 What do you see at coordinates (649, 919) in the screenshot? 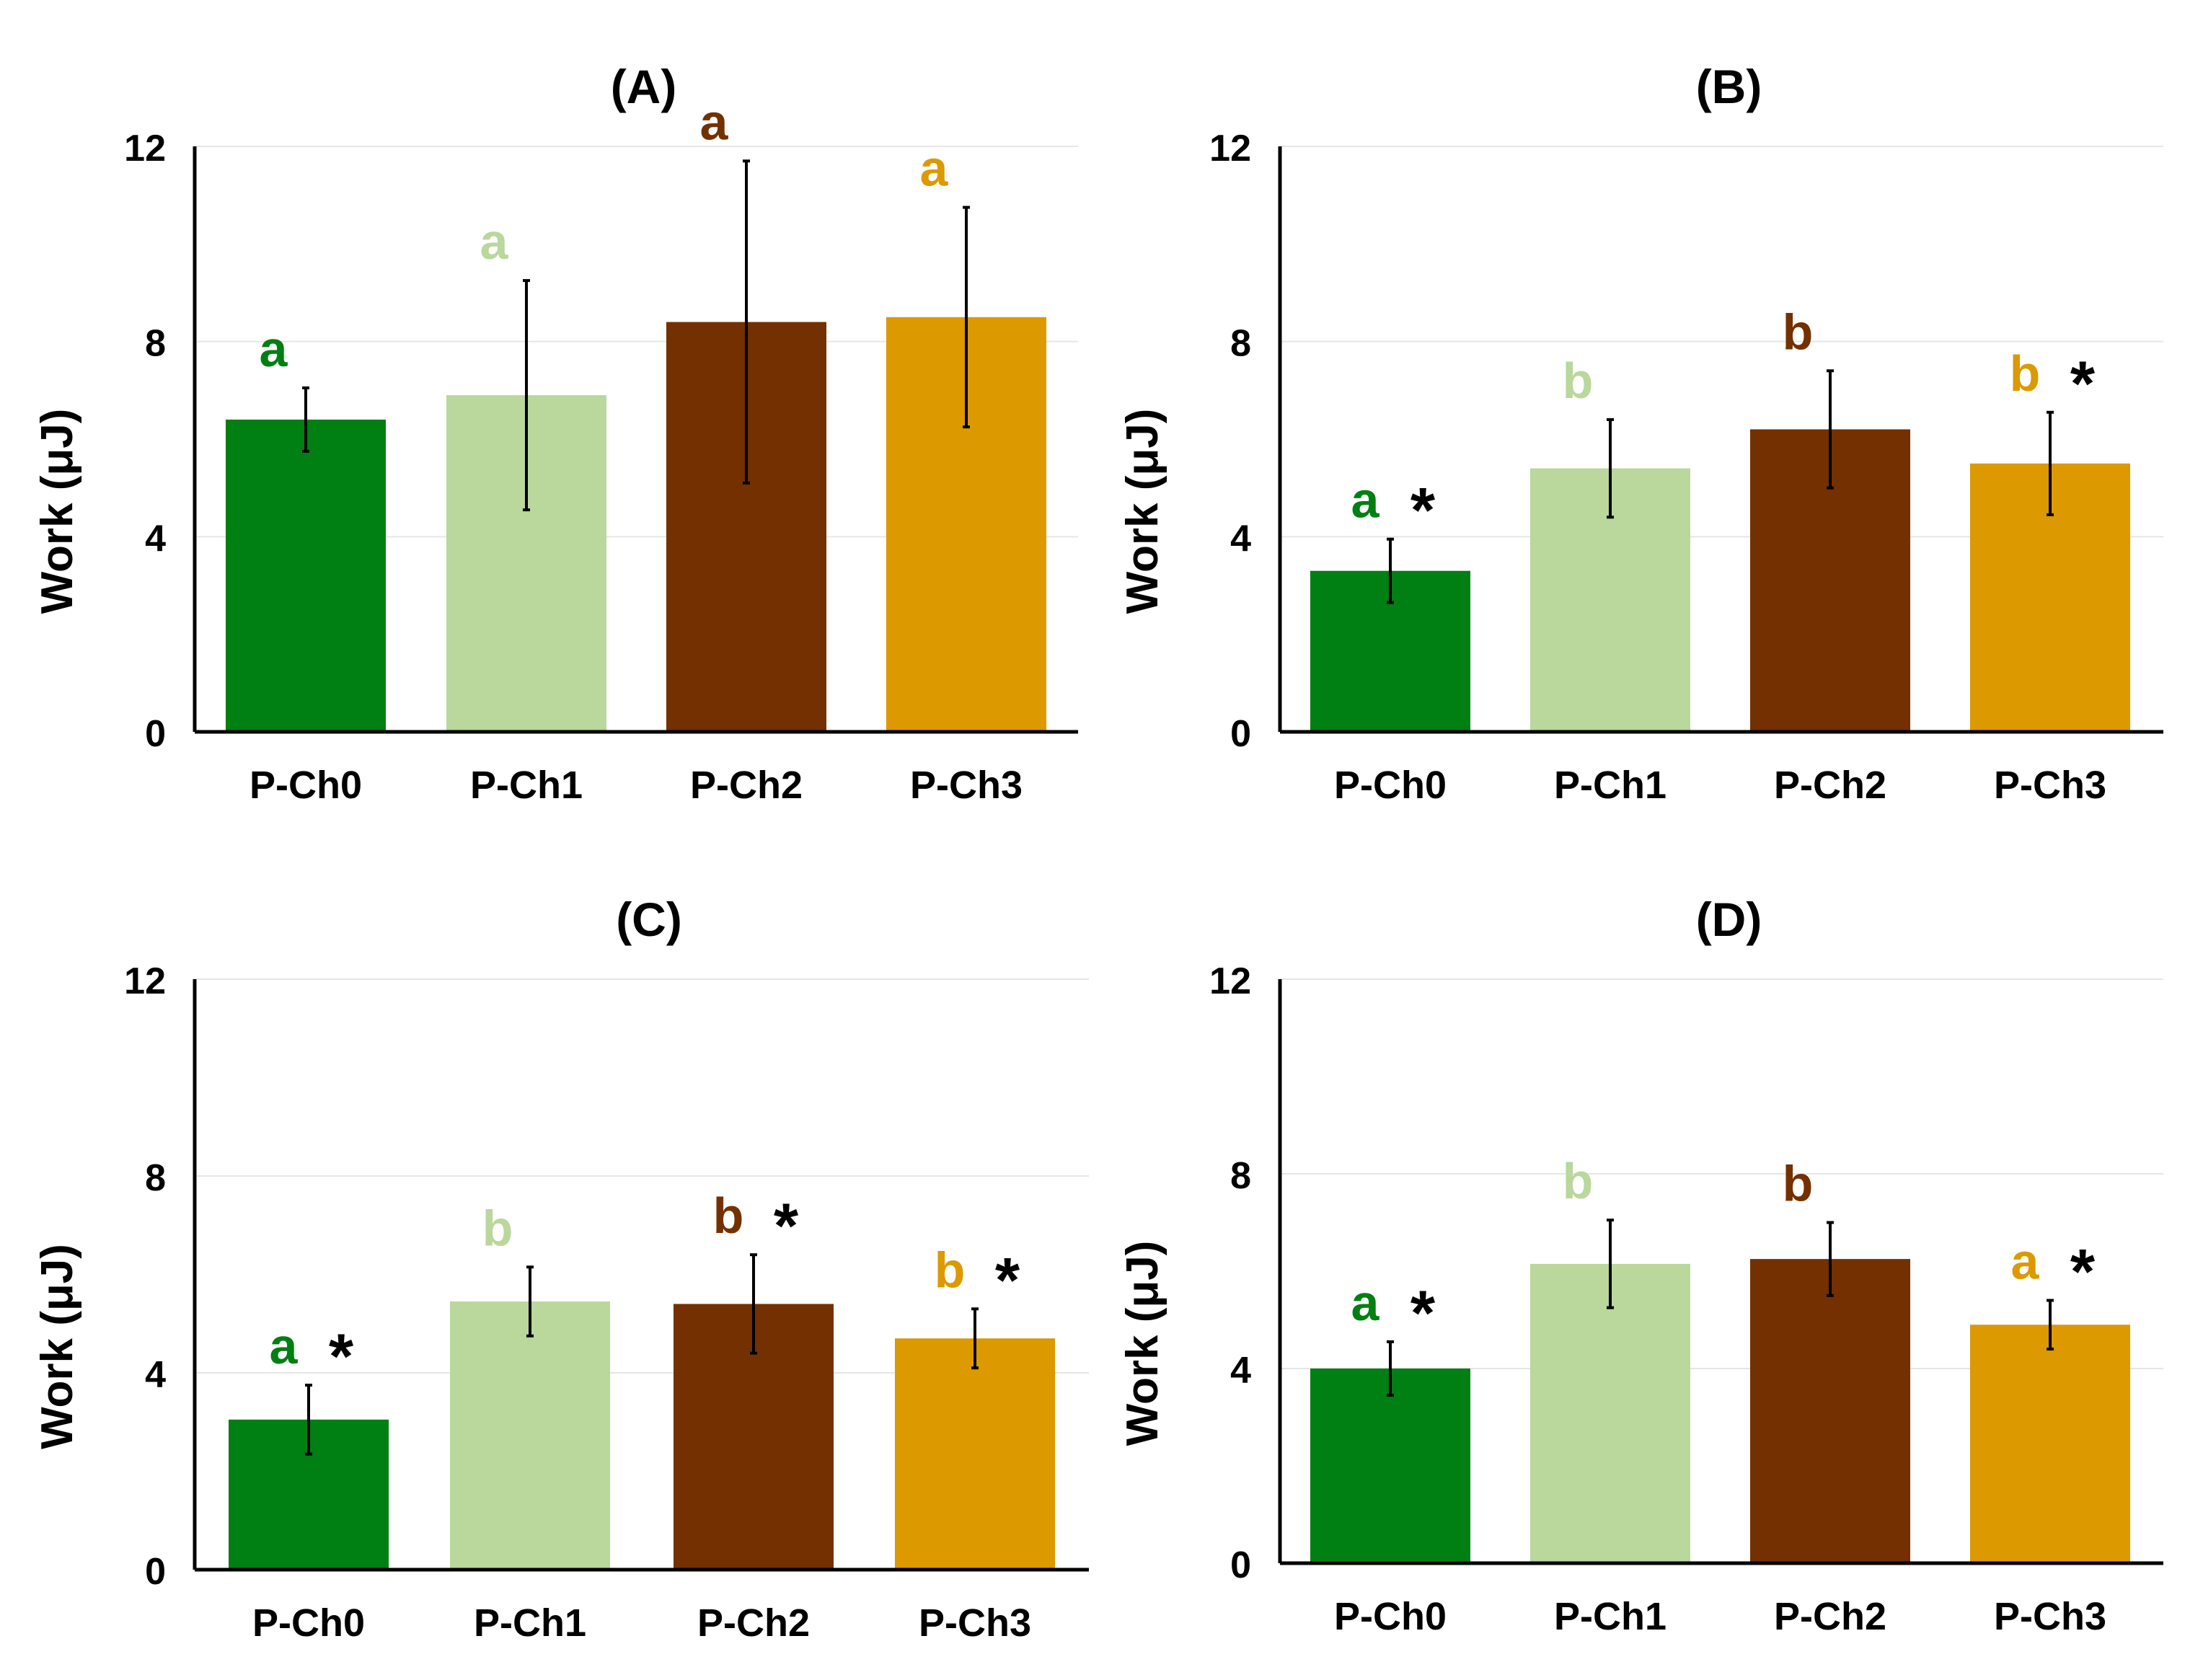
I see `chart-title: (C)` at bounding box center [649, 919].